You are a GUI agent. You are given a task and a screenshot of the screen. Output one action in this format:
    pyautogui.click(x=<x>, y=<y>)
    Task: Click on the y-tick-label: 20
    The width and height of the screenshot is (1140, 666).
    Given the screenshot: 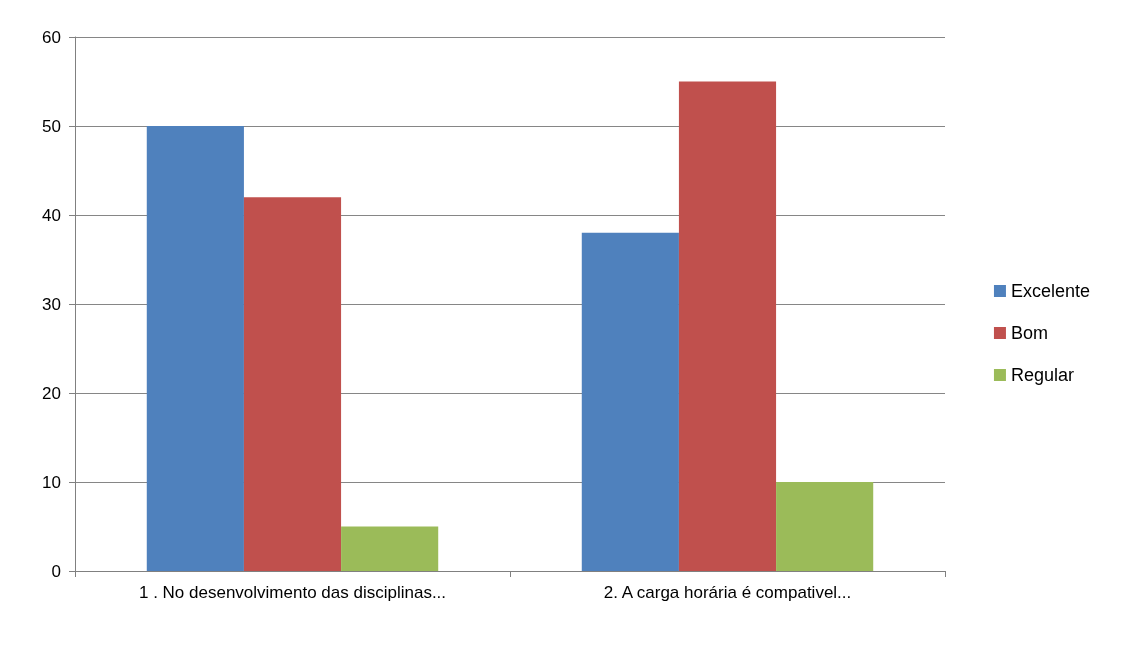 What is the action you would take?
    pyautogui.click(x=51, y=393)
    